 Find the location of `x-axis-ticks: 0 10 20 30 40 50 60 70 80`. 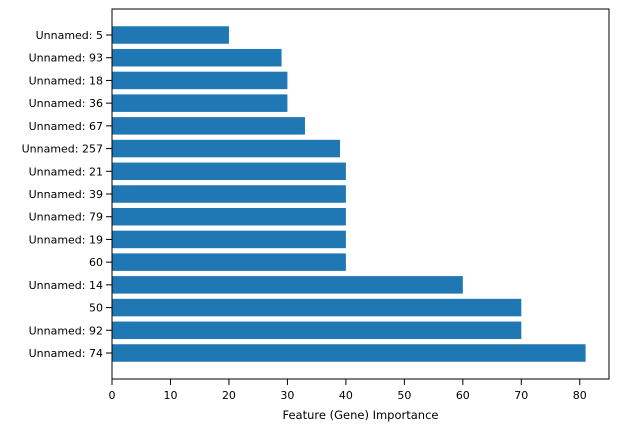

x-axis-ticks: 0 10 20 30 40 50 60 70 80 is located at coordinates (348, 390).